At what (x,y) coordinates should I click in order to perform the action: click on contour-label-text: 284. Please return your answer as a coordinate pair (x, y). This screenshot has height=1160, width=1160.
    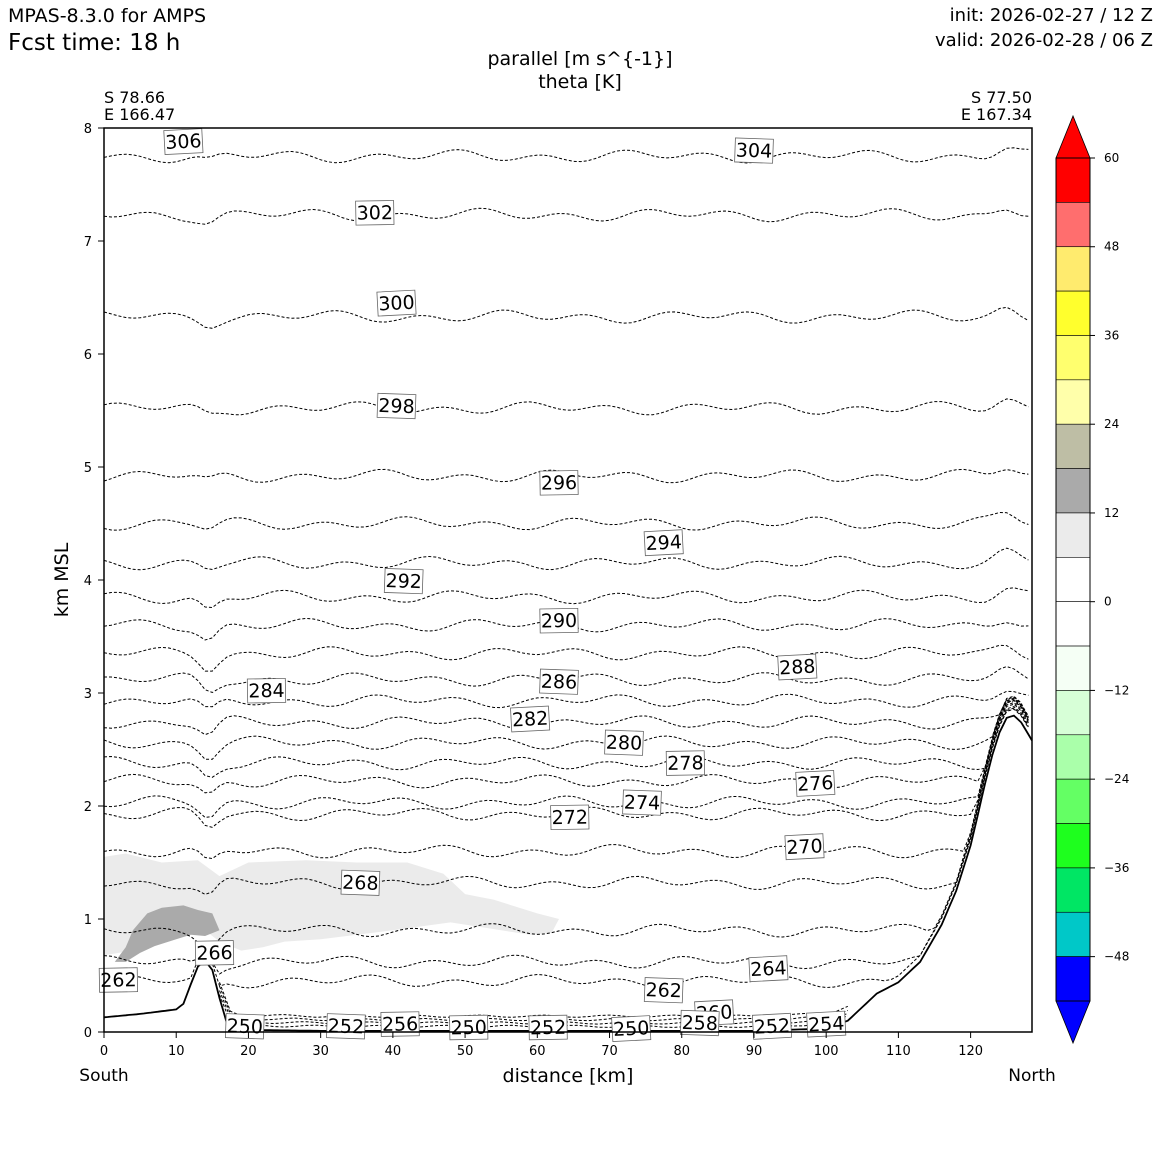
    Looking at the image, I should click on (266, 691).